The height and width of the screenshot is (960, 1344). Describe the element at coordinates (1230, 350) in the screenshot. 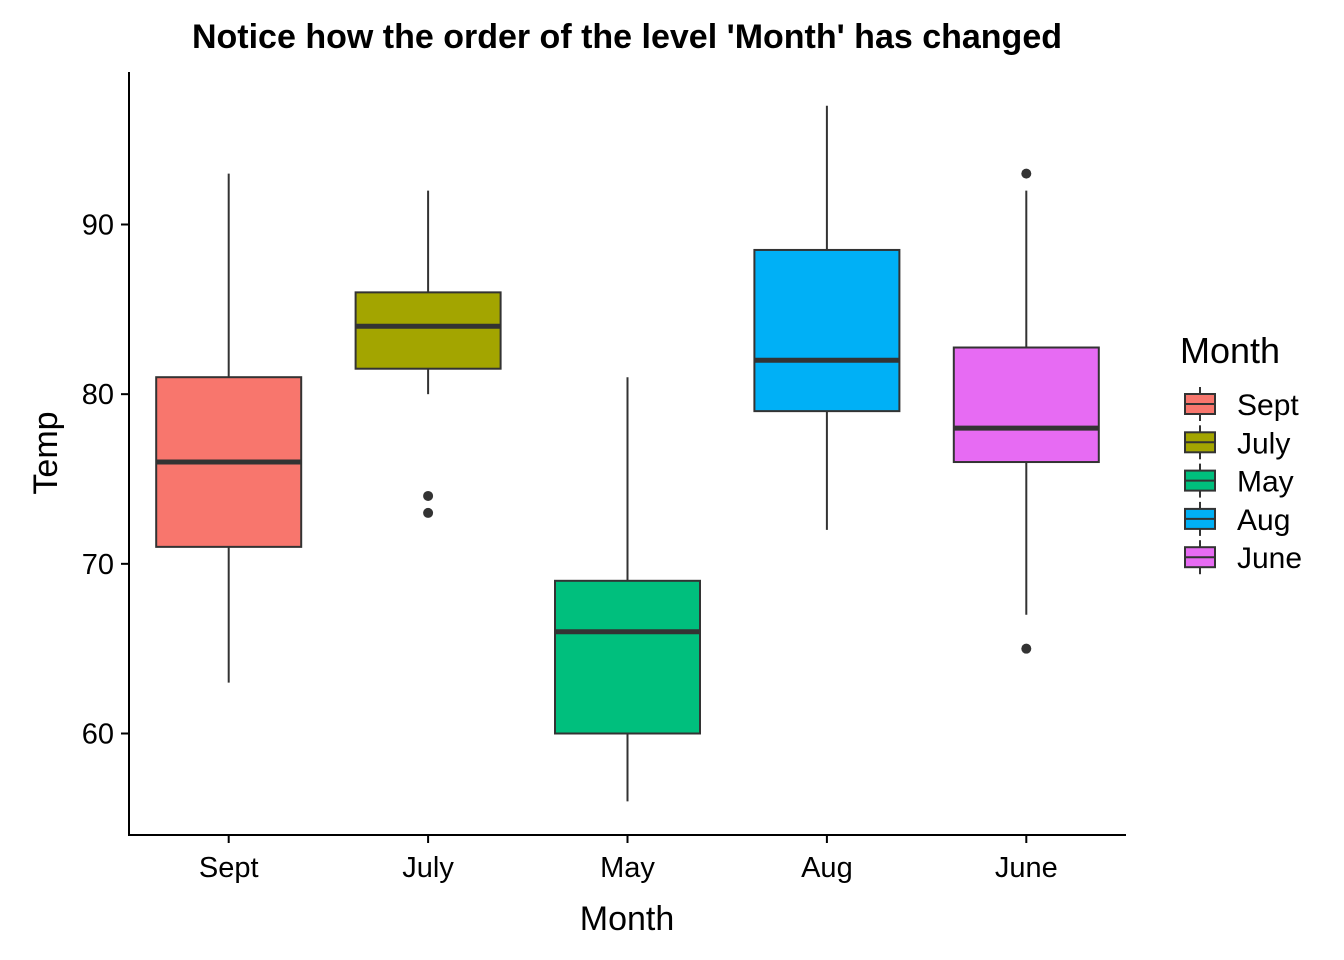

I see `legend-title: Month` at that location.